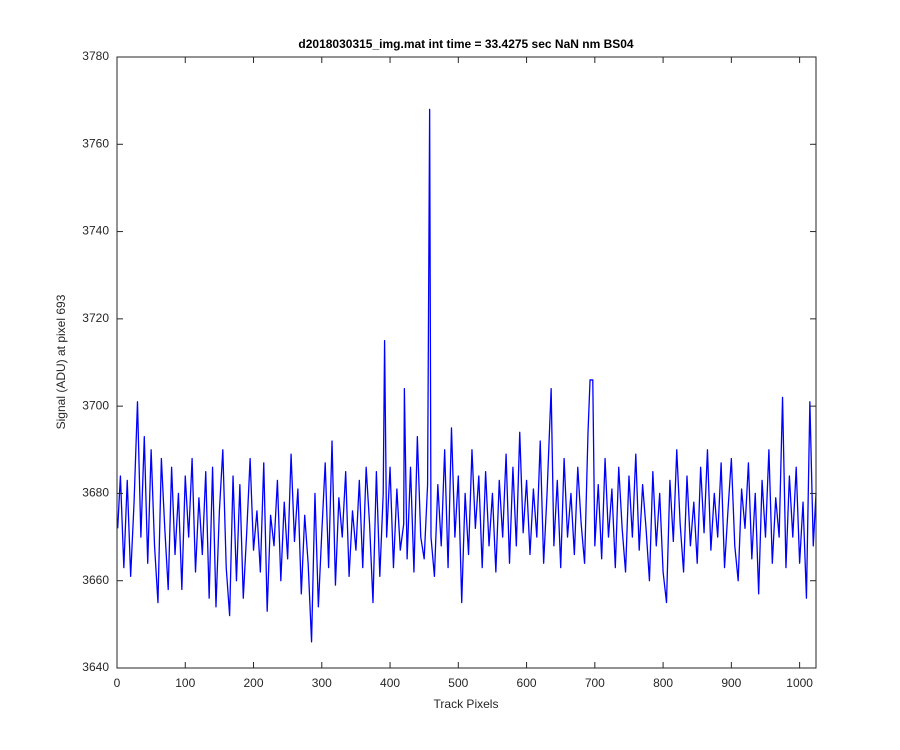 This screenshot has width=900, height=750. What do you see at coordinates (390, 683) in the screenshot?
I see `x-tick-label: 400` at bounding box center [390, 683].